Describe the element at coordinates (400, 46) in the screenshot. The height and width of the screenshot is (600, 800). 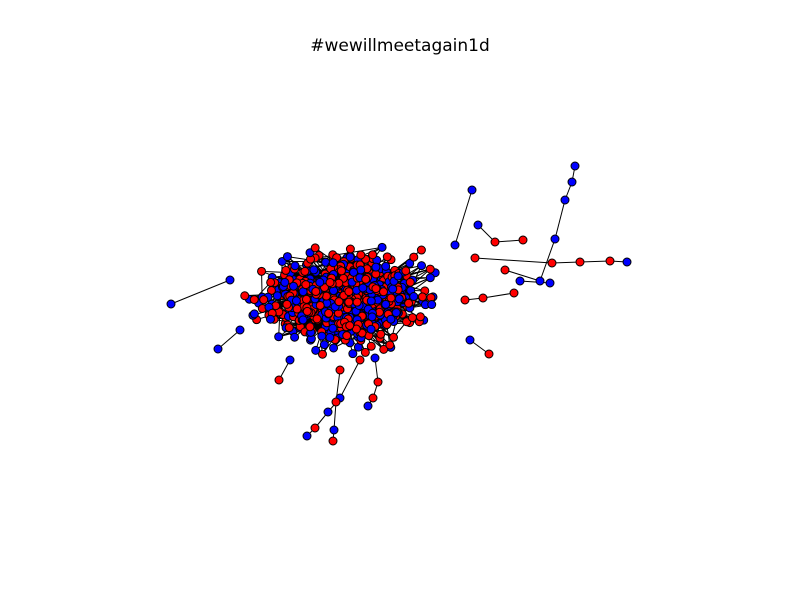
I see `figure-title: #wewillmeetagain1d` at that location.